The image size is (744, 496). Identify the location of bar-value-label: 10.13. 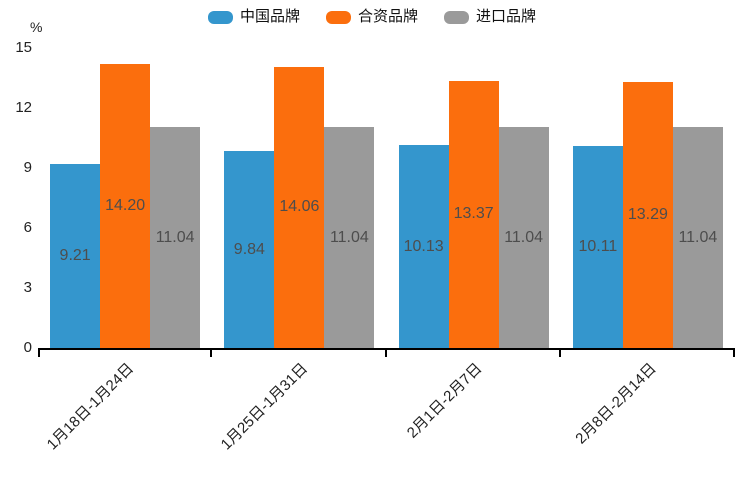
(423, 246).